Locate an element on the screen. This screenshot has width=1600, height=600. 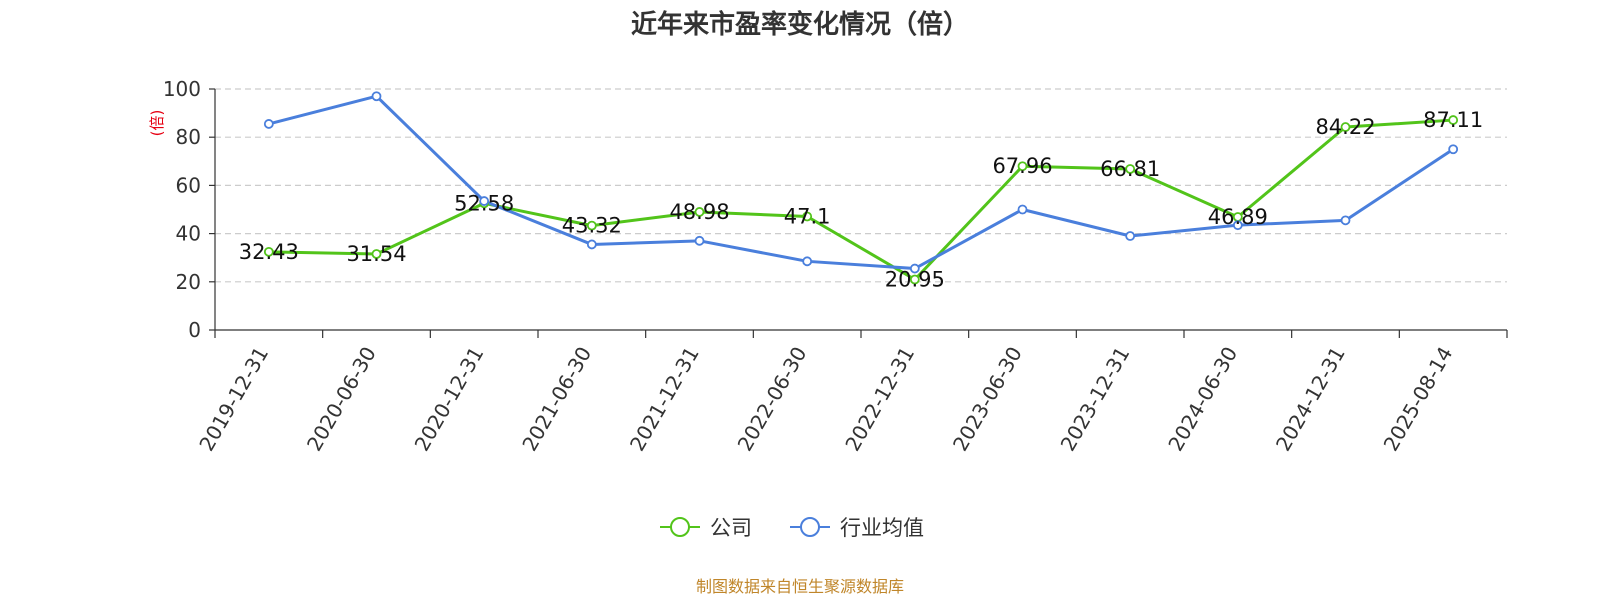
data-label: 20.95 is located at coordinates (915, 280).